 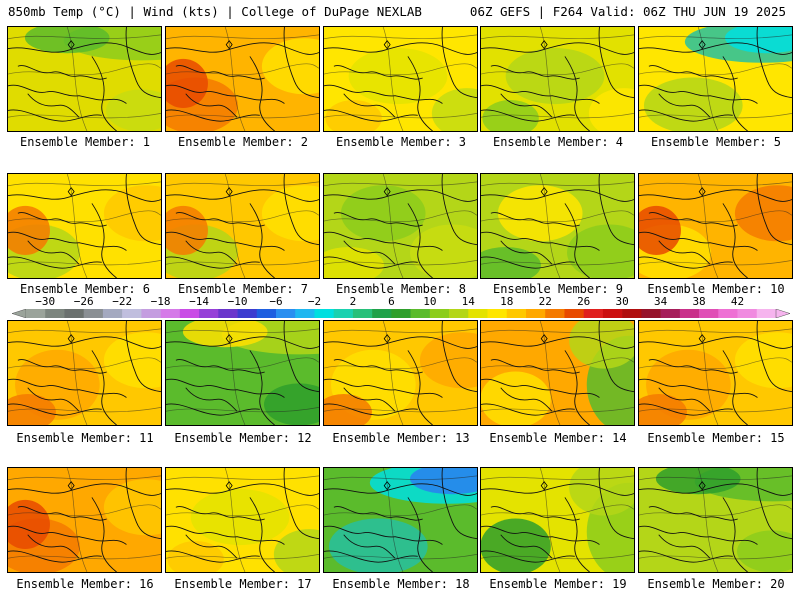 What do you see at coordinates (83, 301) in the screenshot?
I see `colorbar-tick-label: −26` at bounding box center [83, 301].